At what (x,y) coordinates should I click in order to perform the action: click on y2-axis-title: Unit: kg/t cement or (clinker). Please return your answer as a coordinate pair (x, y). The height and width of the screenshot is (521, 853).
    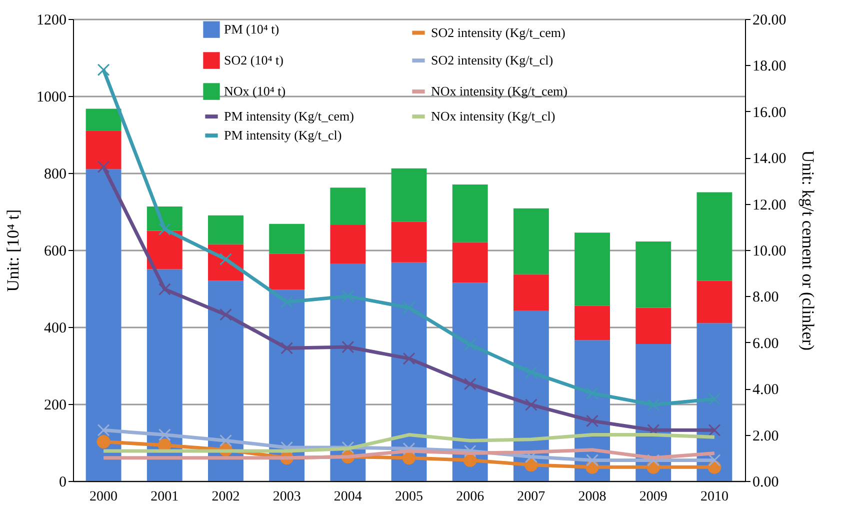
    Looking at the image, I should click on (808, 250).